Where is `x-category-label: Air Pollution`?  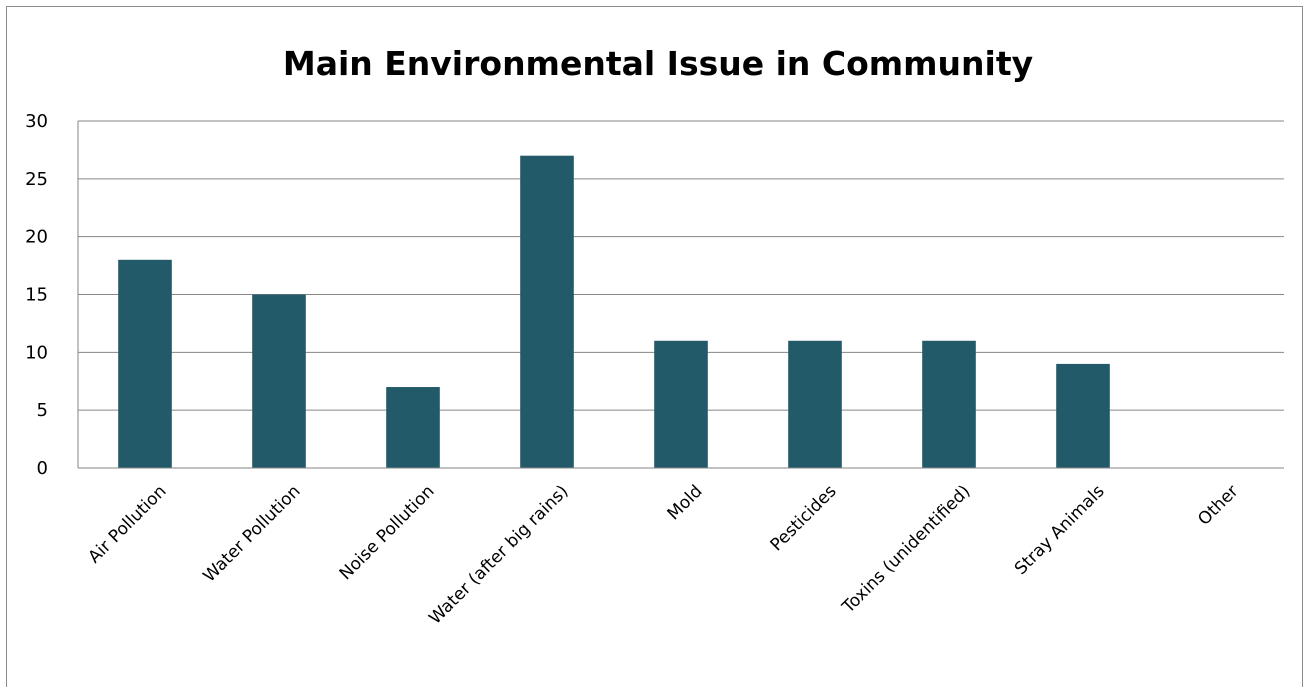 x-category-label: Air Pollution is located at coordinates (128, 524).